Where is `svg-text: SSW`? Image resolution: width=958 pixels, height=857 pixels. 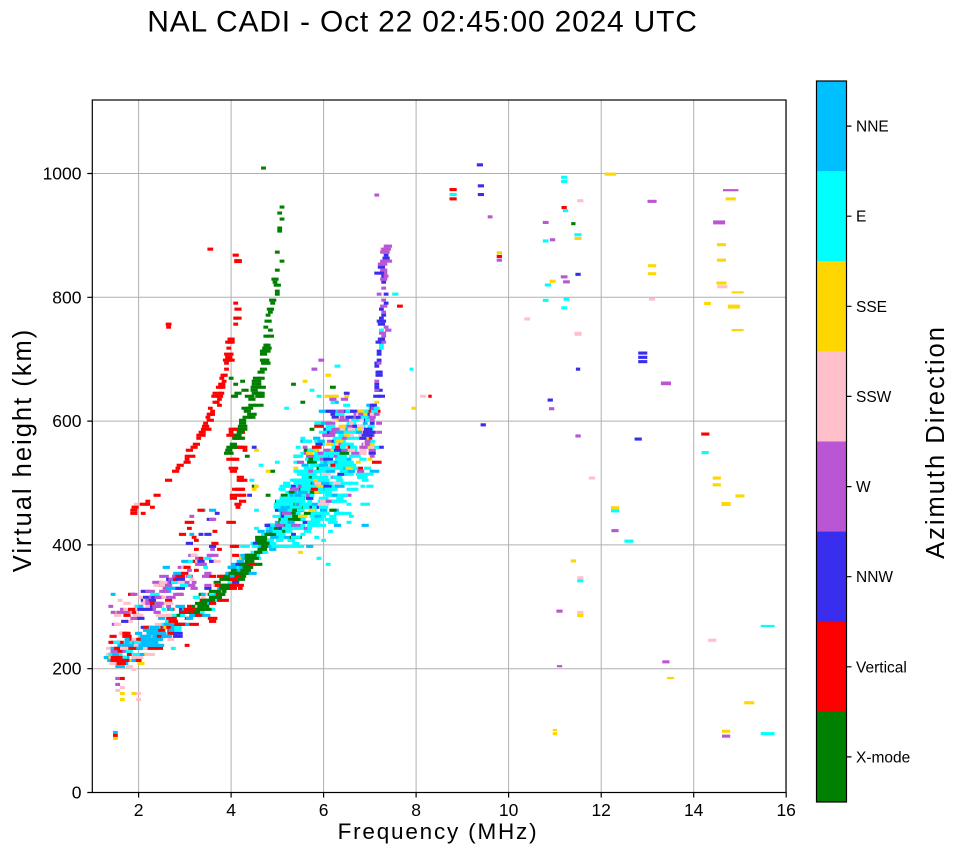
svg-text: SSW is located at coordinates (874, 397).